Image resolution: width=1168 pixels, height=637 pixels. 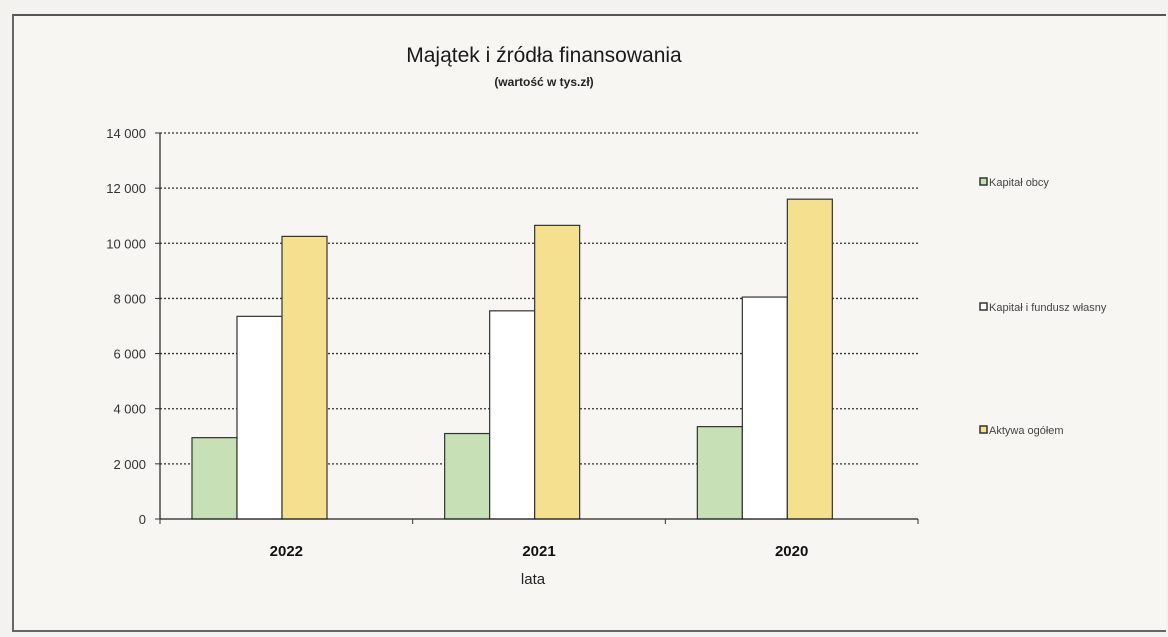 I want to click on y-tick-label: 8 000, so click(x=129, y=298).